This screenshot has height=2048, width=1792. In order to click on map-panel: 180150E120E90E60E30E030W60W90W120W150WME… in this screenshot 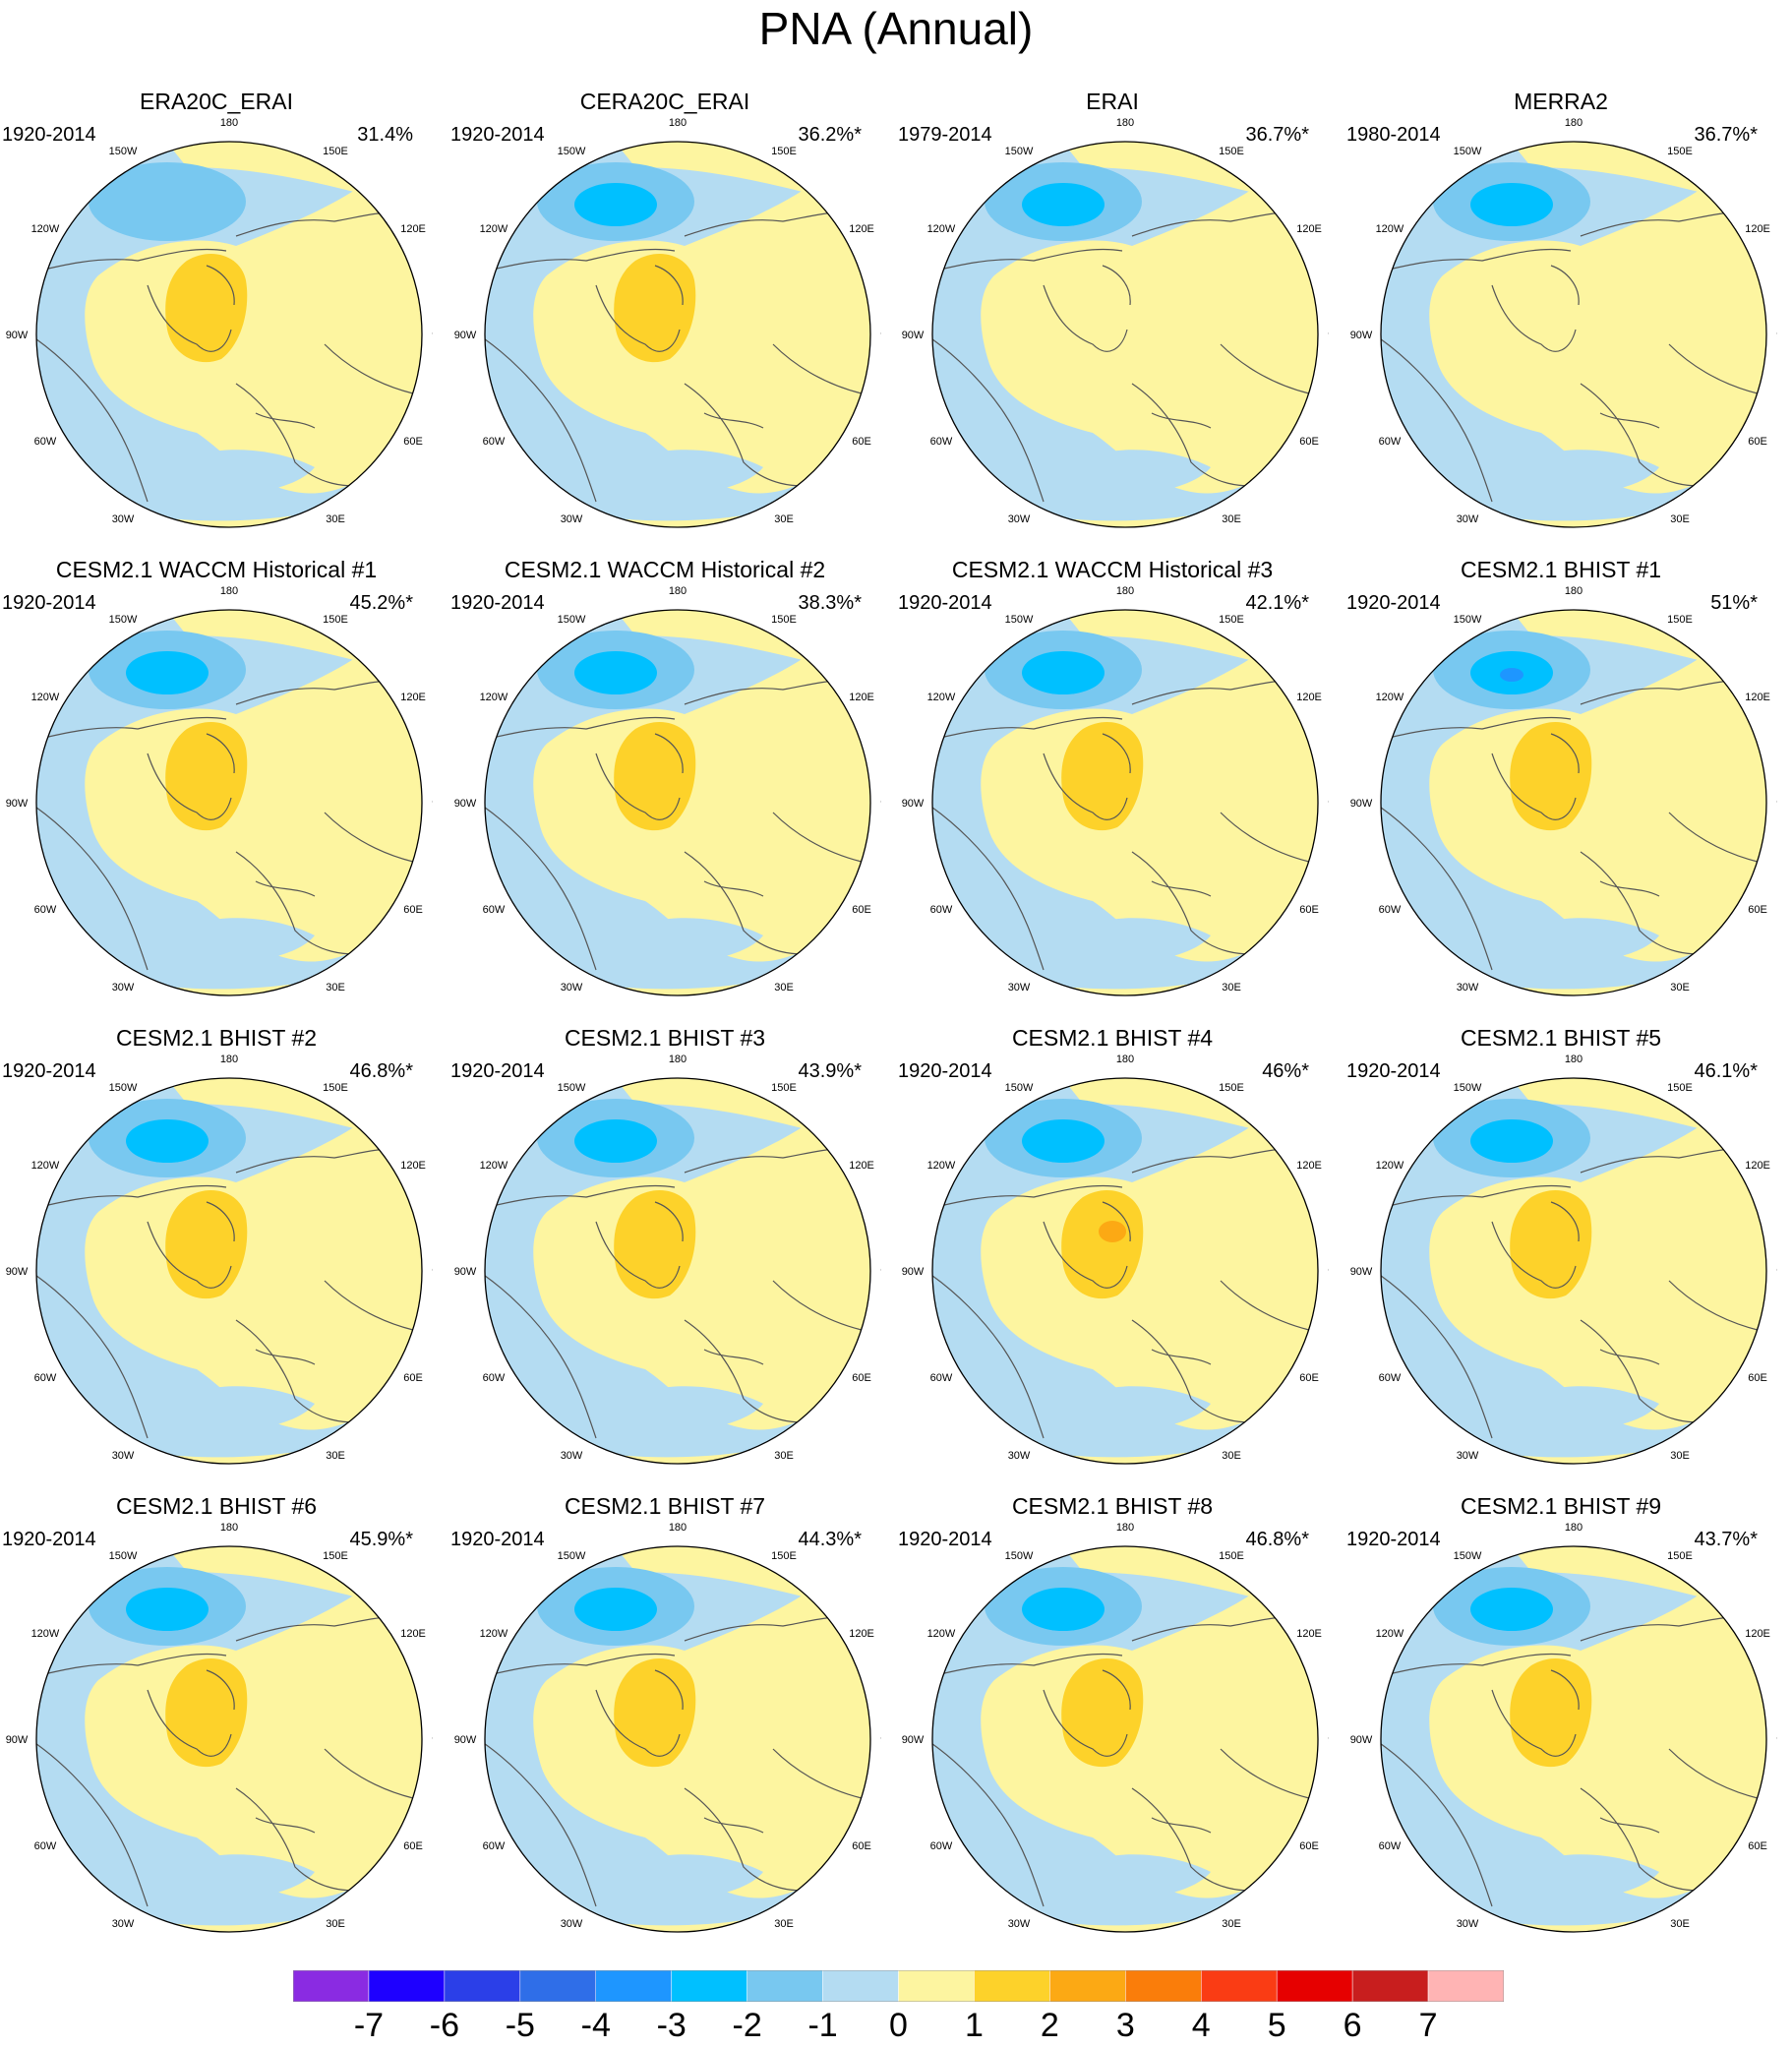, I will do `click(1560, 315)`.